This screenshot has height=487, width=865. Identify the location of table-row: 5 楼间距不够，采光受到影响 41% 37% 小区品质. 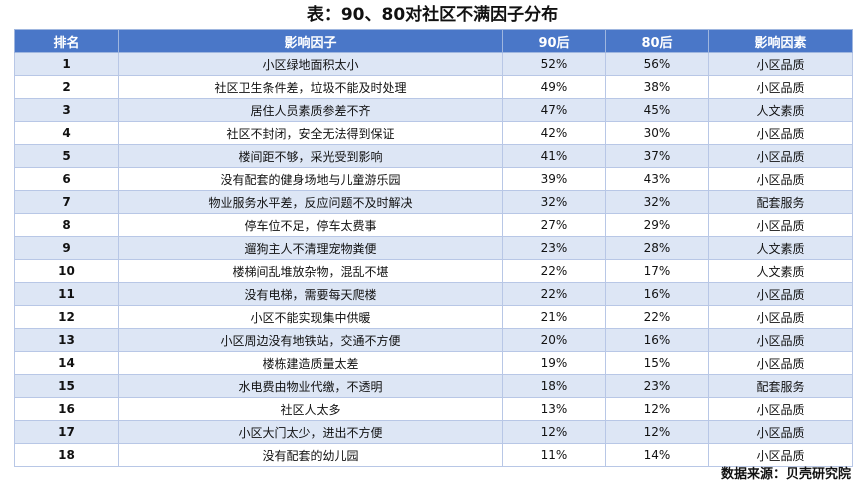
(433, 156).